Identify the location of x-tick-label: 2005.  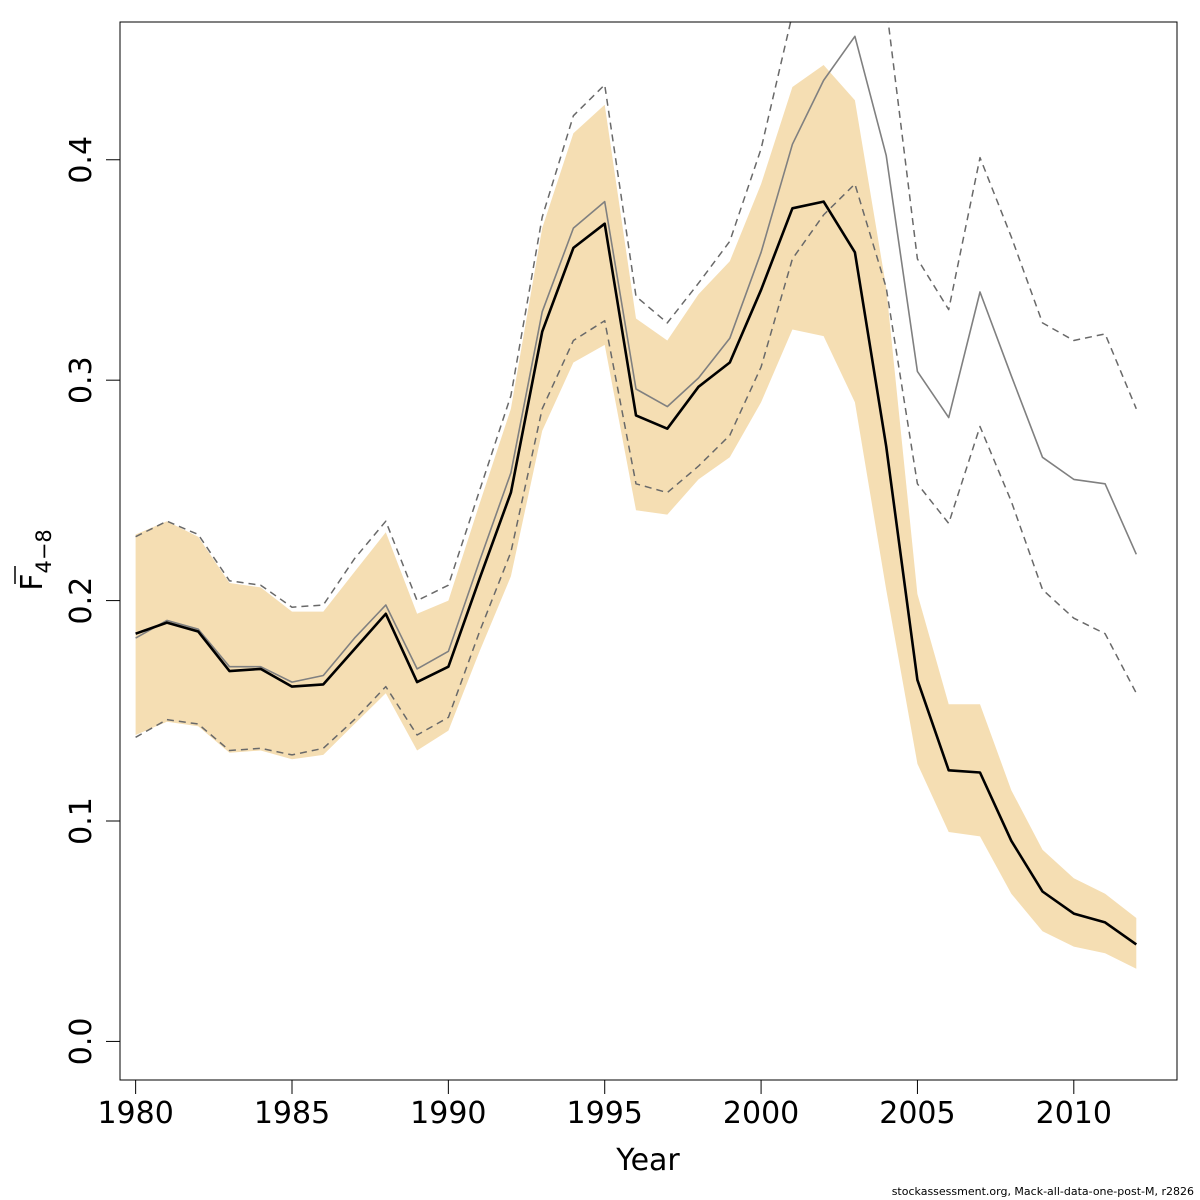
(917, 1113).